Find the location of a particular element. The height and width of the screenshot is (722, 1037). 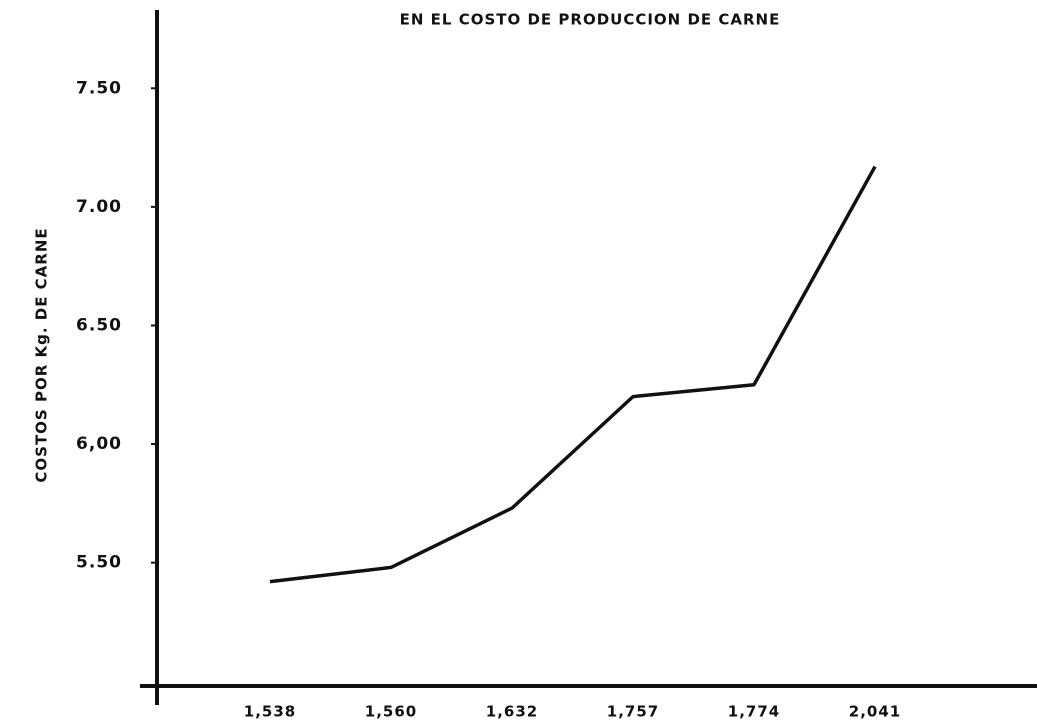

x-tick-label: 1,538 is located at coordinates (270, 712).